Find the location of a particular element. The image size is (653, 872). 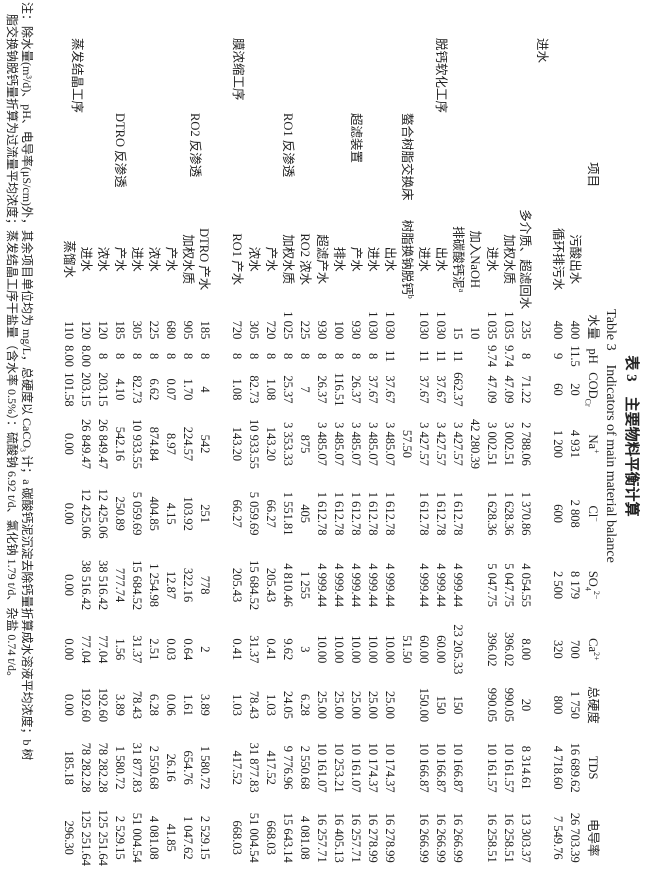

table-cell: 700 is located at coordinates (575, 649).